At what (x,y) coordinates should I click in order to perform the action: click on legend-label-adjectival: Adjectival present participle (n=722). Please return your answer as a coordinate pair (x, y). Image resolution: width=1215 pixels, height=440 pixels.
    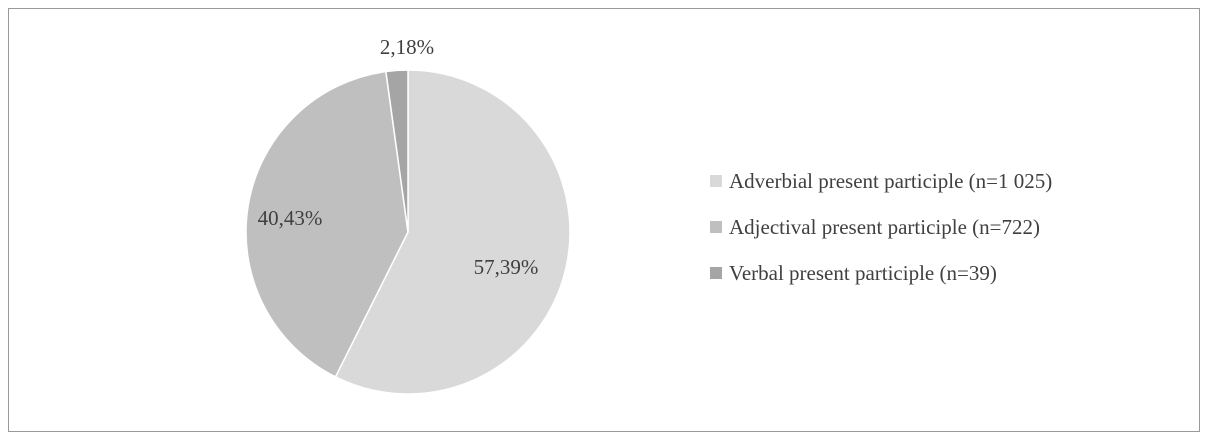
    Looking at the image, I should click on (884, 226).